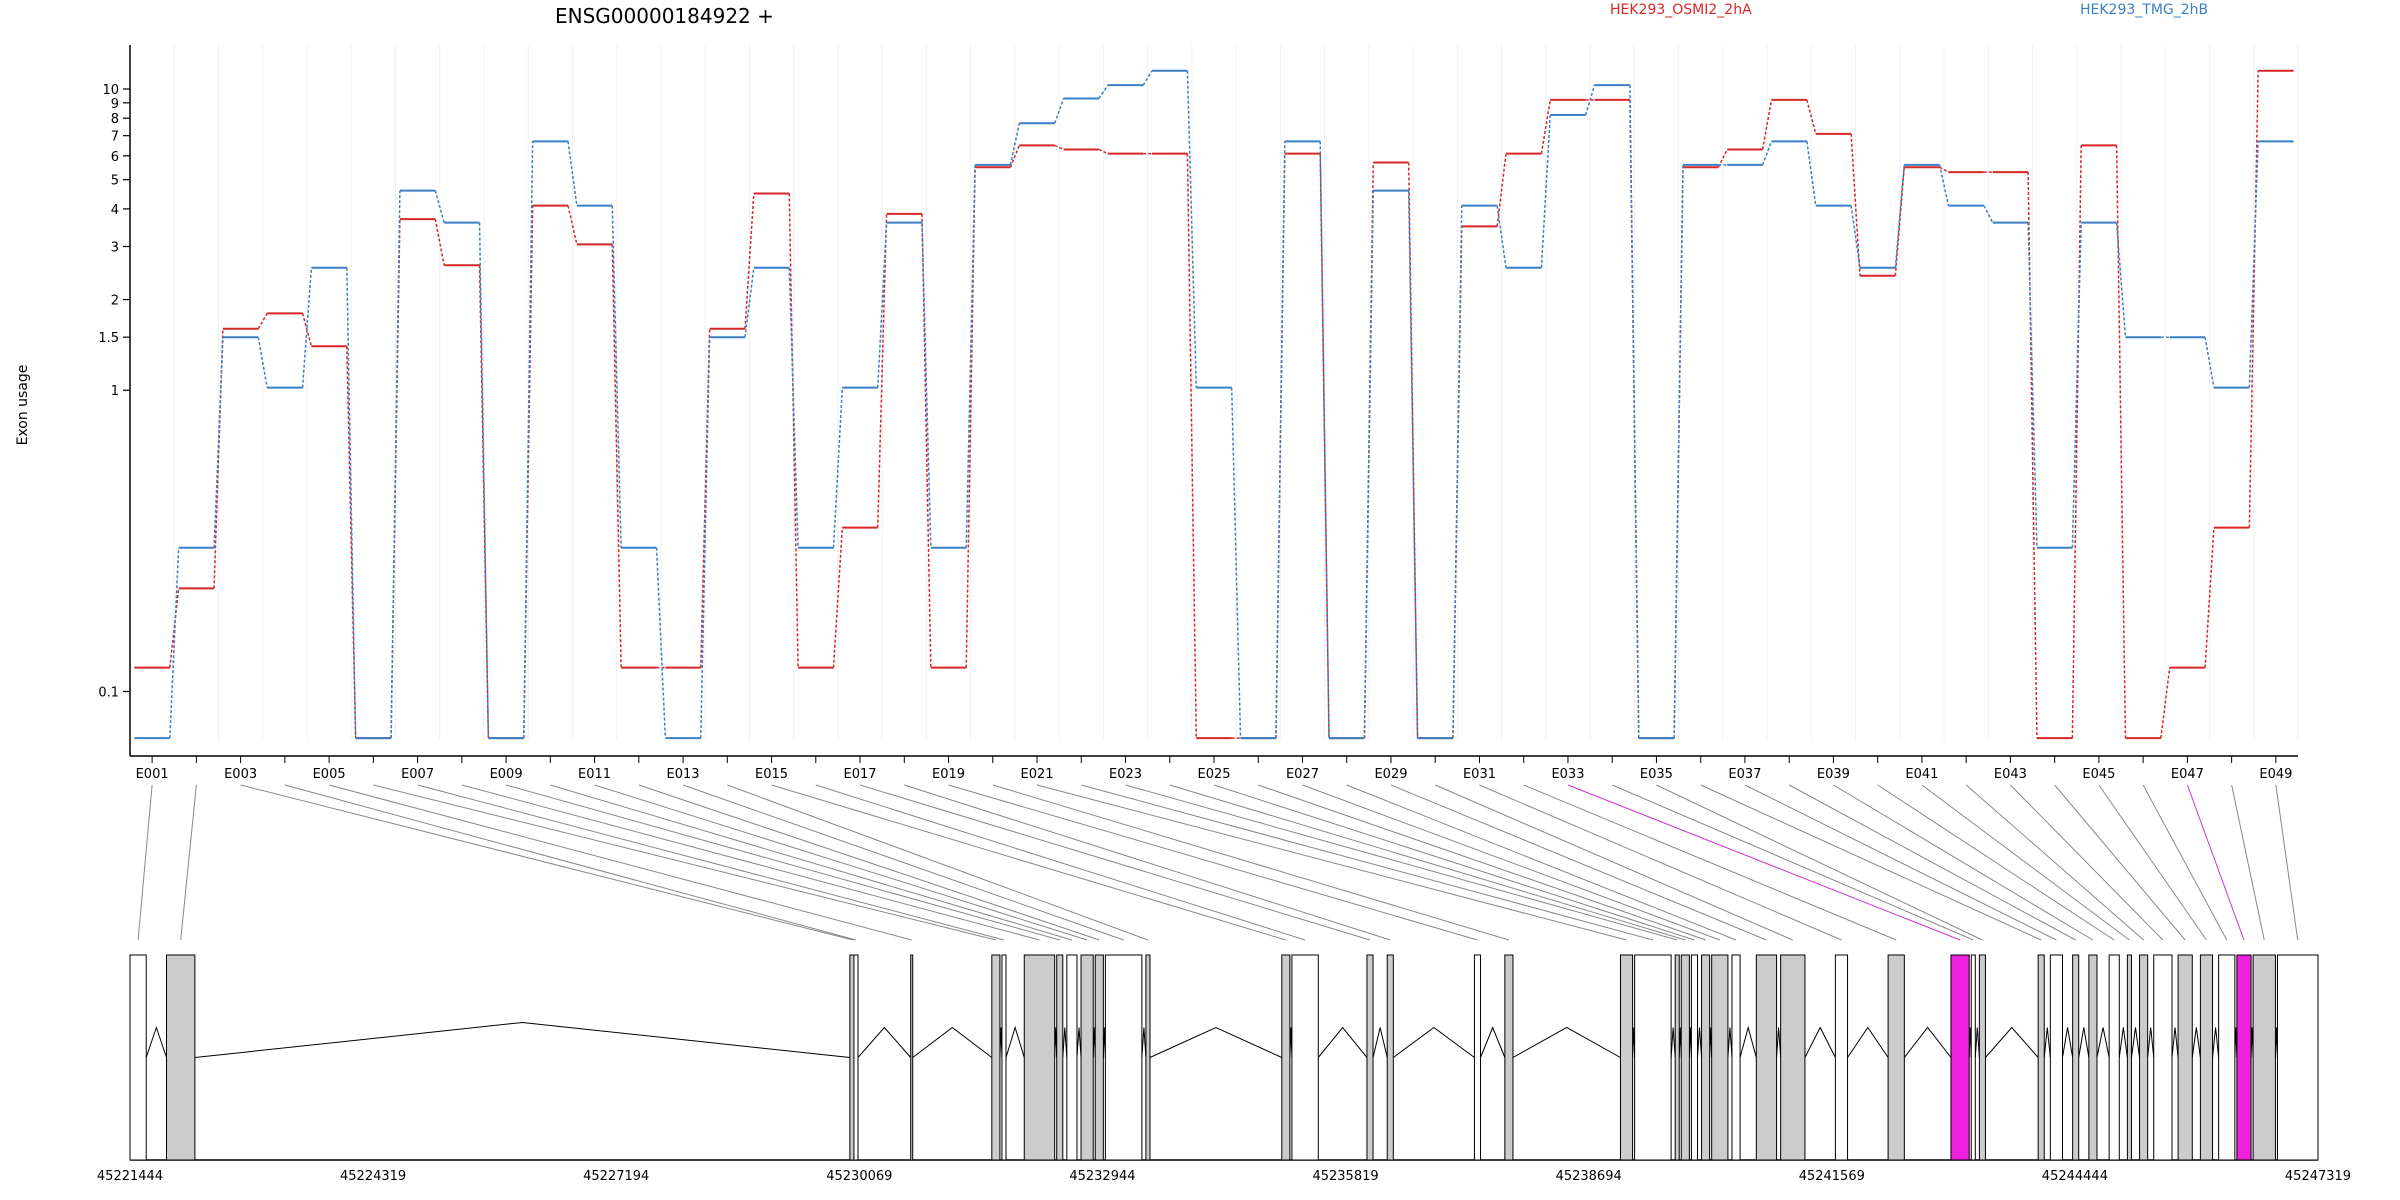 The image size is (2400, 1200). What do you see at coordinates (115, 119) in the screenshot?
I see `y-tick-label: 8` at bounding box center [115, 119].